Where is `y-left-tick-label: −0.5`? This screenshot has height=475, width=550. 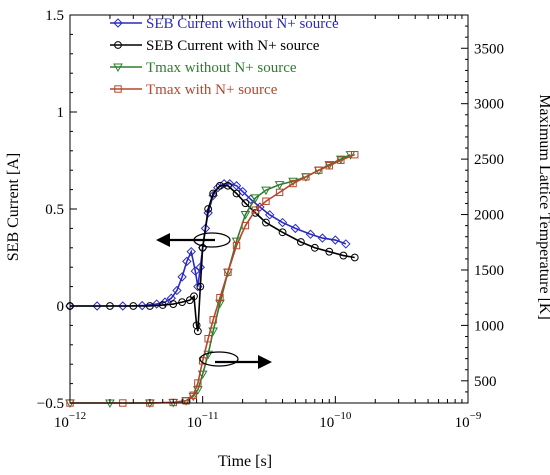
y-left-tick-label: −0.5 is located at coordinates (50, 404).